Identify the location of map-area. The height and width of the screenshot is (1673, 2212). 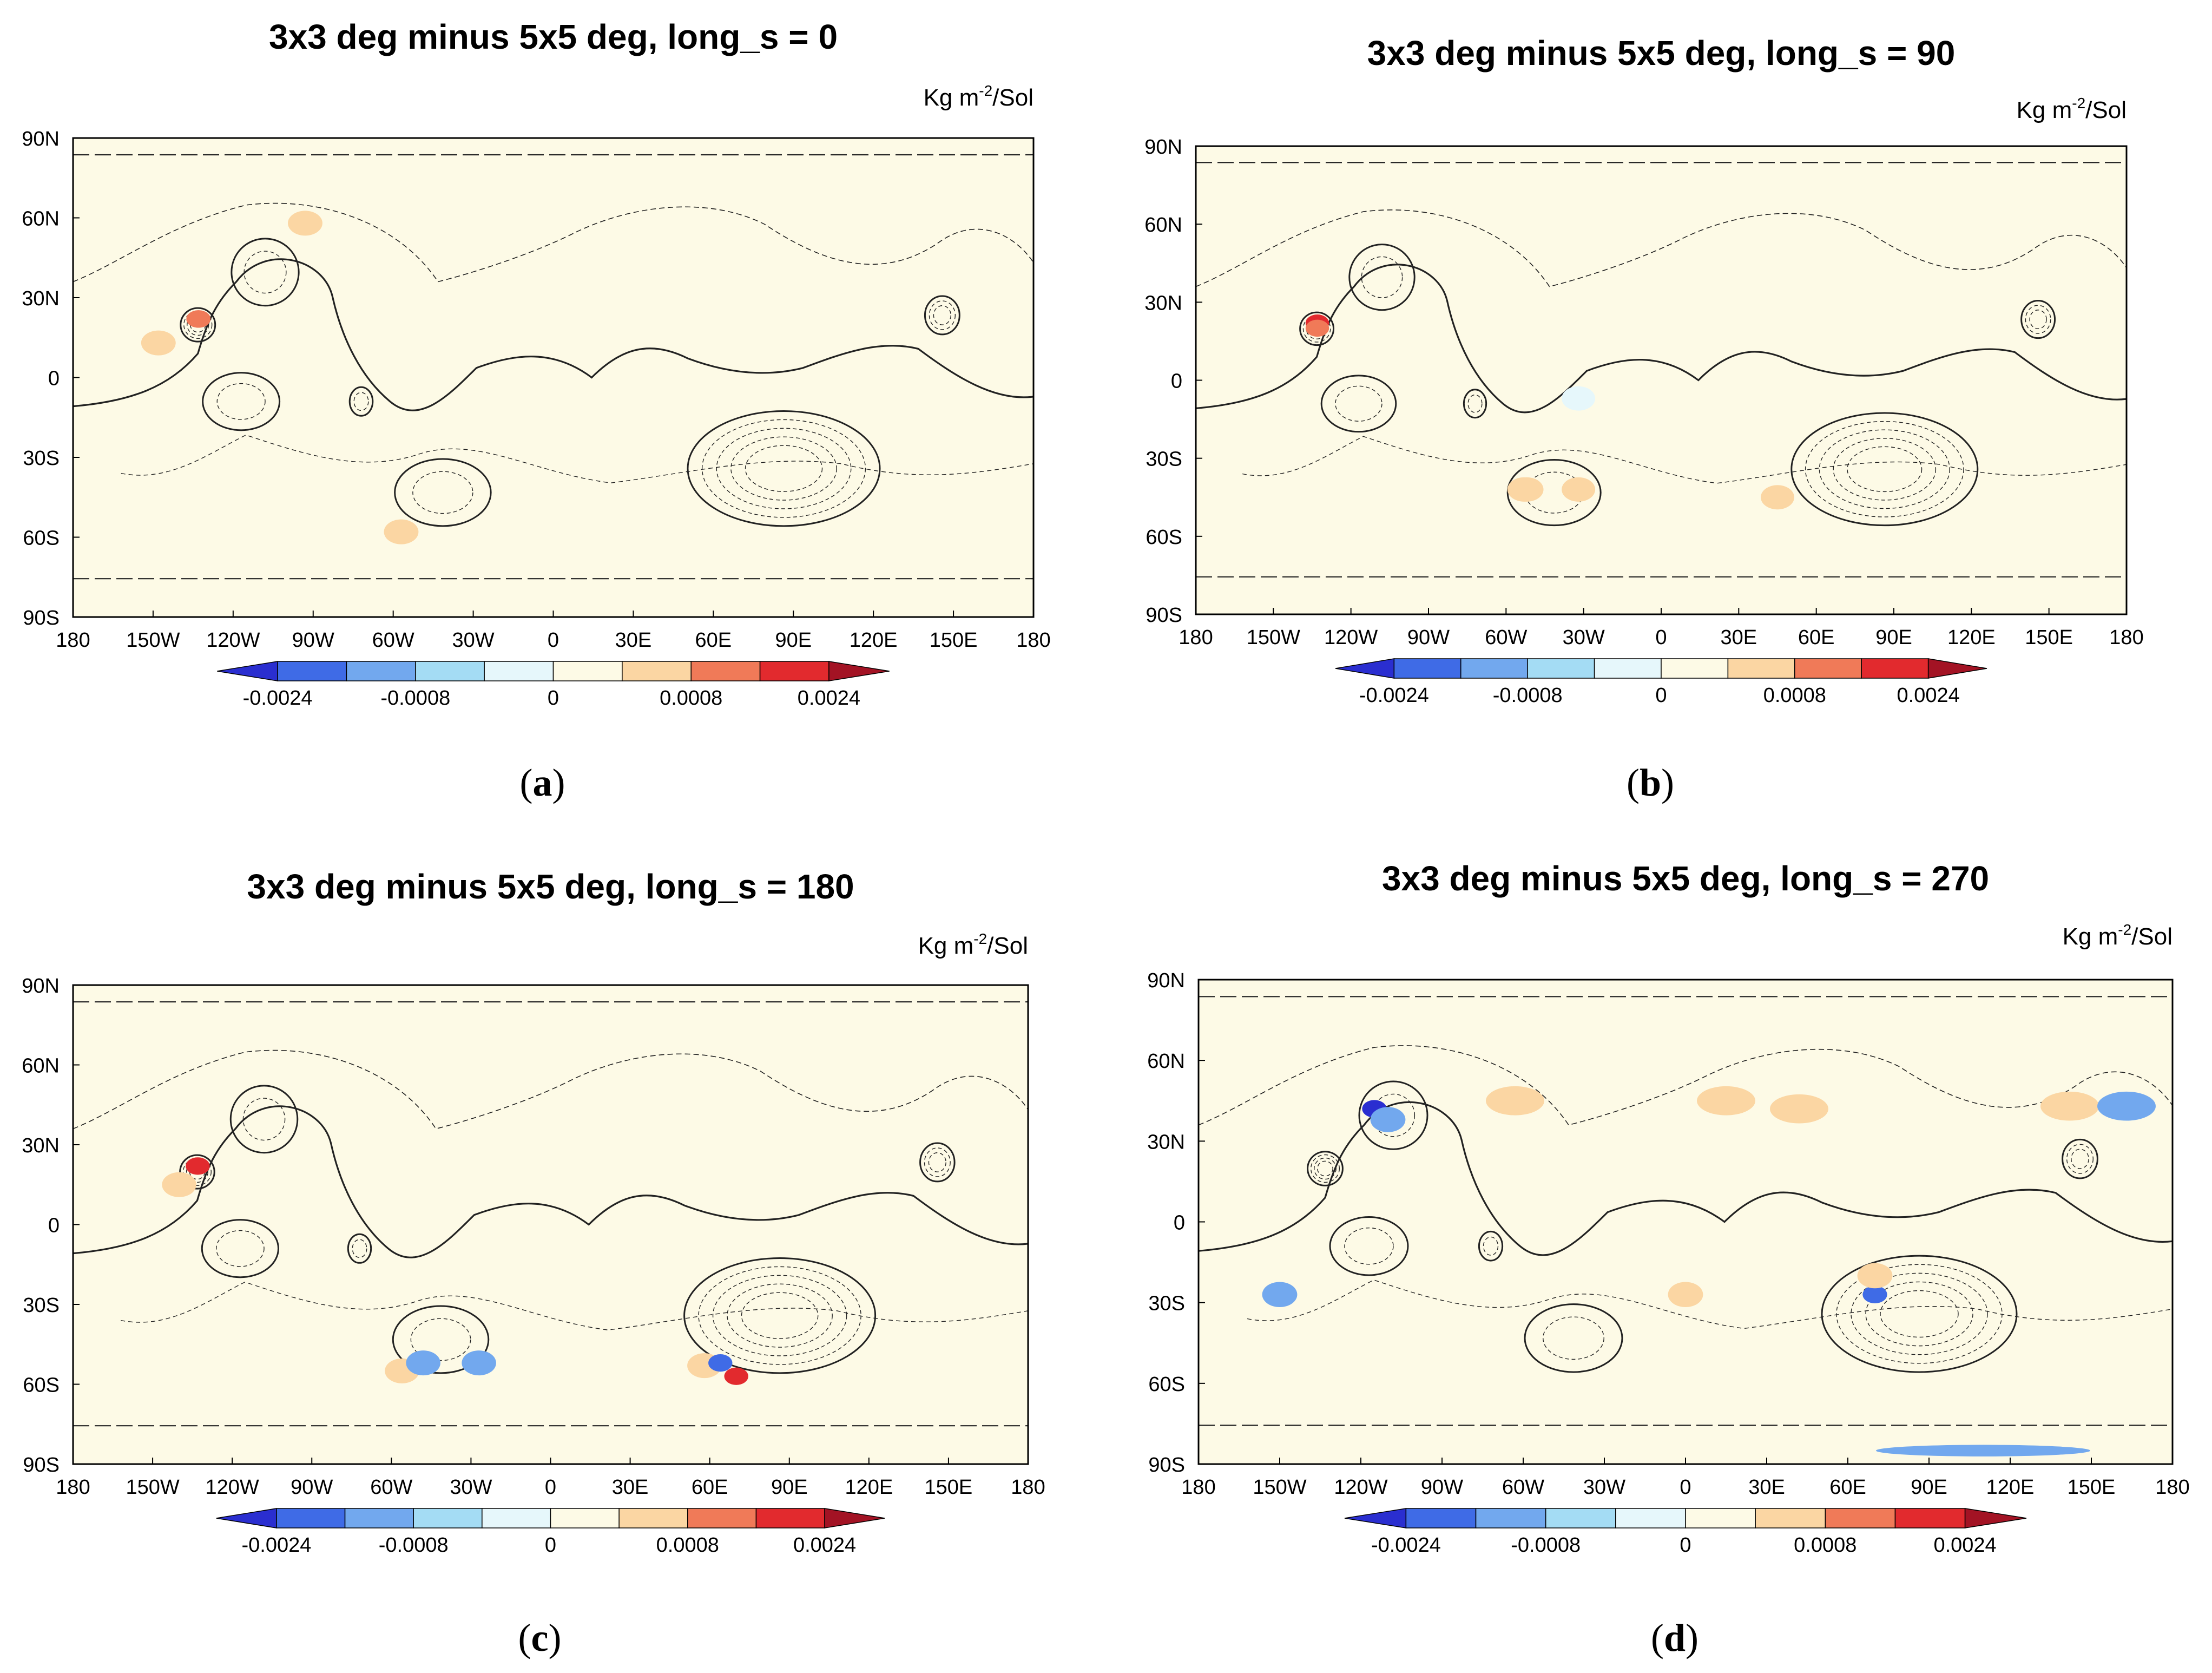
(550, 1224).